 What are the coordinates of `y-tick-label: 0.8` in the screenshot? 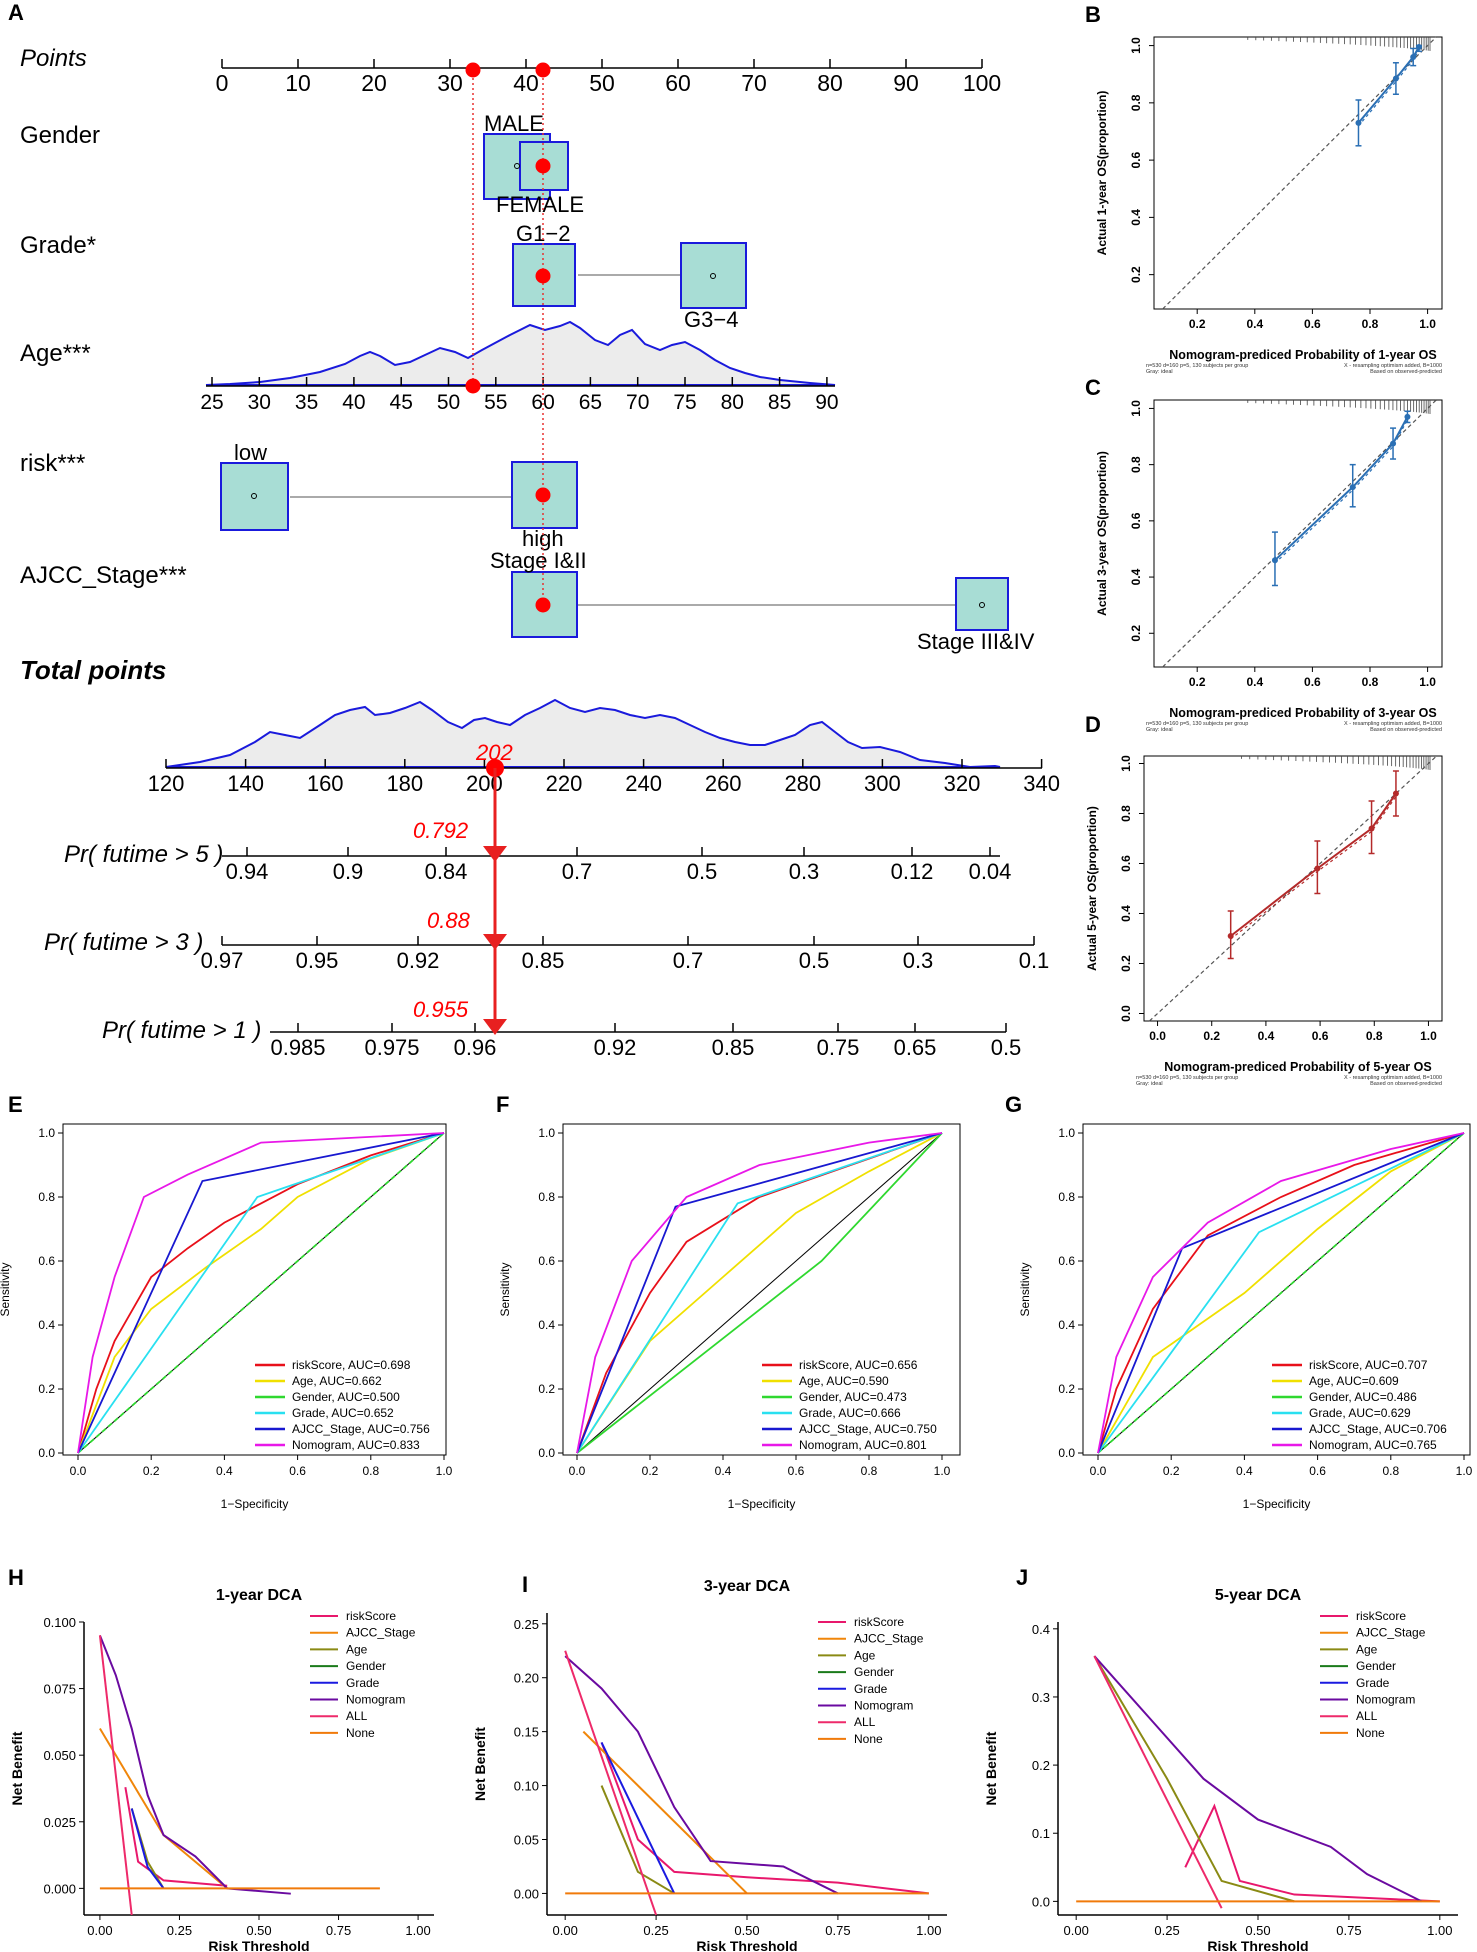 It's located at (546, 1197).